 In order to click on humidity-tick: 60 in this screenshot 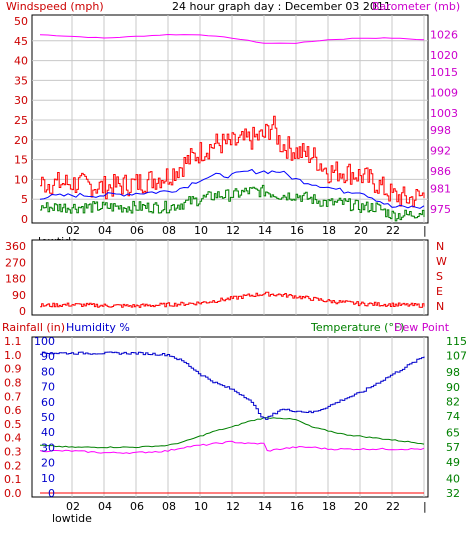, I will do `click(48, 402)`.